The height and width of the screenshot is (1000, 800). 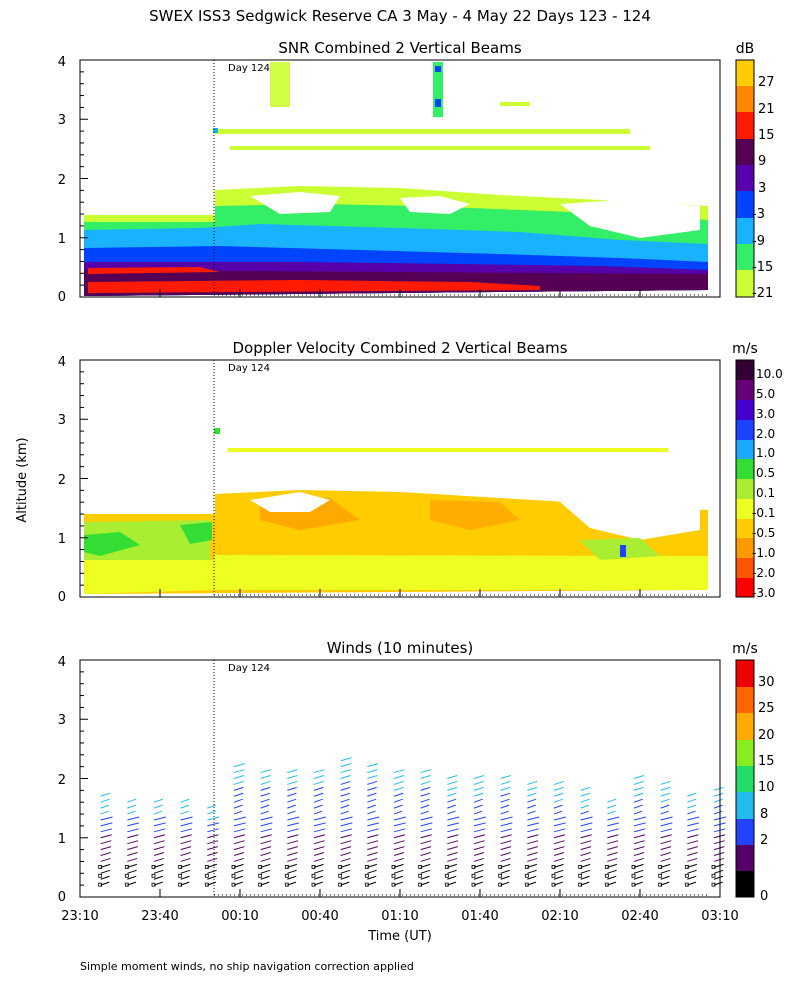 What do you see at coordinates (79, 916) in the screenshot?
I see `xtick-0: 23:10` at bounding box center [79, 916].